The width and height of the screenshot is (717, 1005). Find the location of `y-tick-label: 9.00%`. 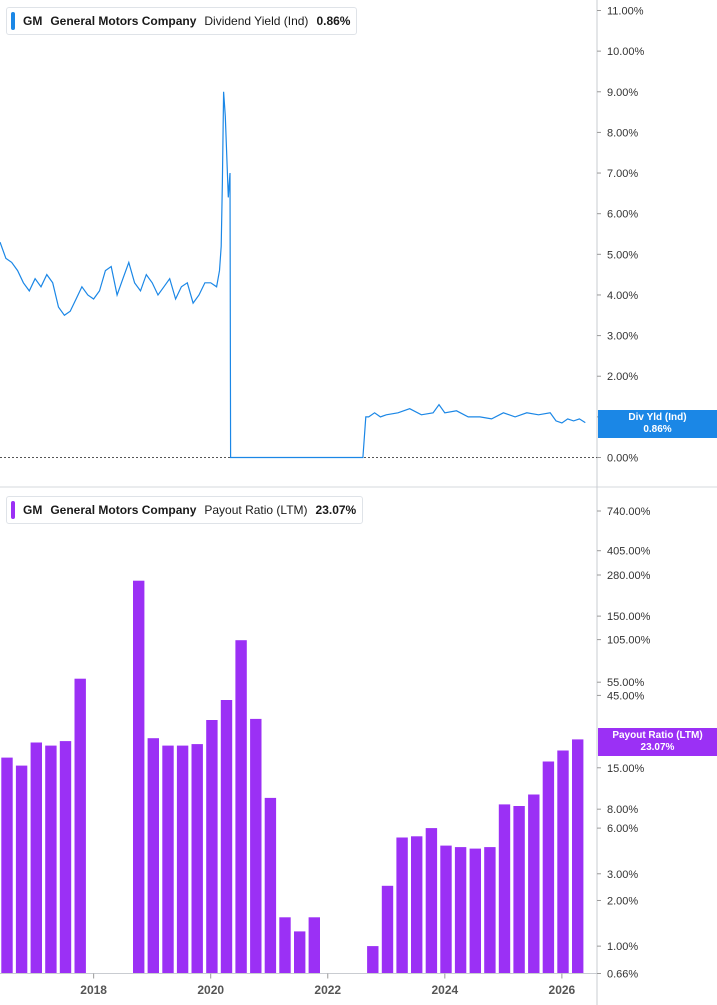

y-tick-label: 9.00% is located at coordinates (622, 93).